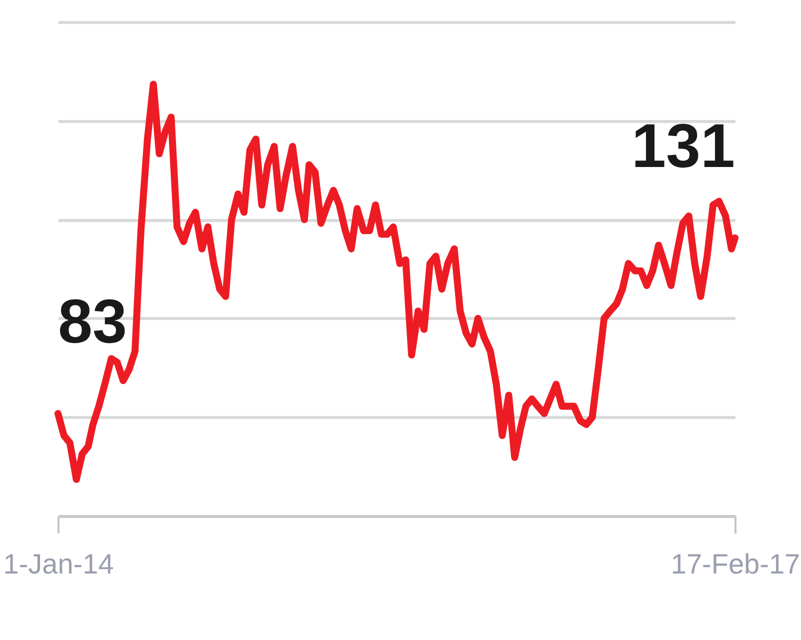  What do you see at coordinates (58, 564) in the screenshot?
I see `x-tick-label: 1-Jan-14` at bounding box center [58, 564].